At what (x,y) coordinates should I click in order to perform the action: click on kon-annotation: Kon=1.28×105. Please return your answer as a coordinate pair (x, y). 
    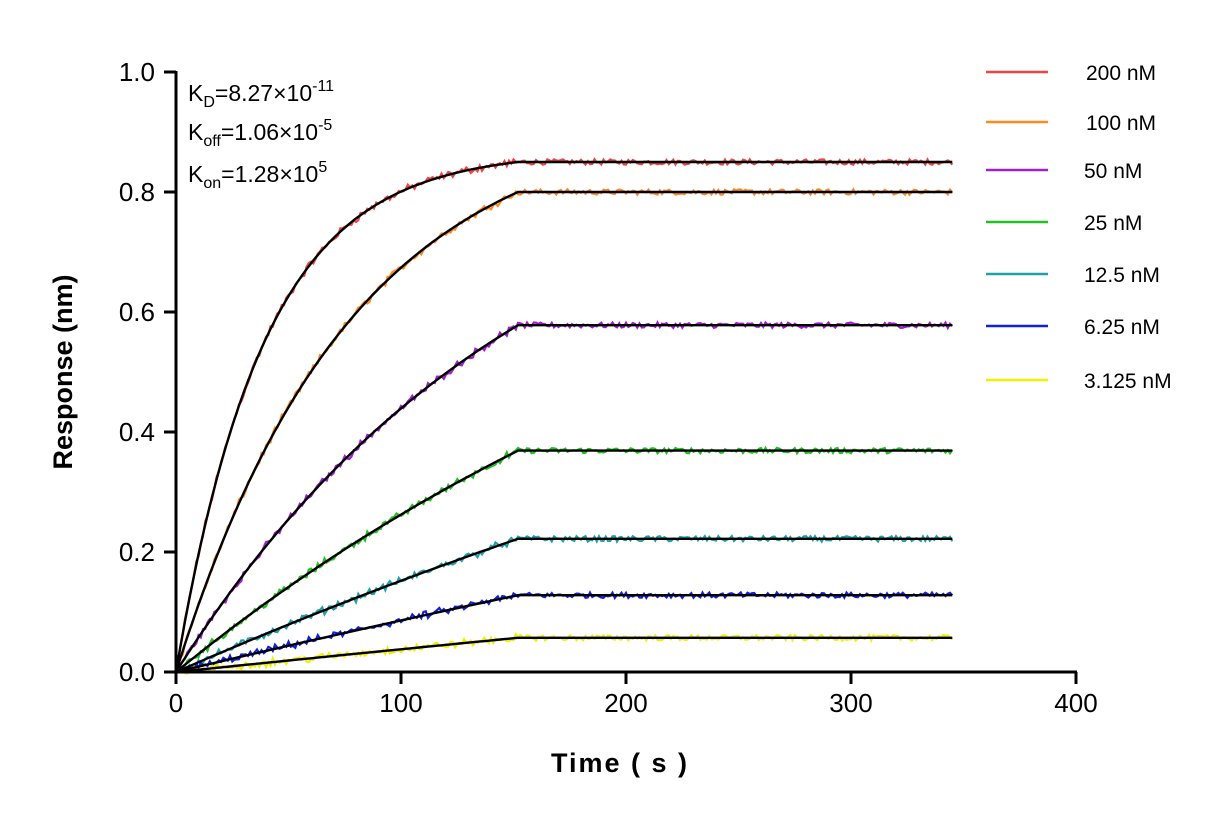
    Looking at the image, I should click on (257, 175).